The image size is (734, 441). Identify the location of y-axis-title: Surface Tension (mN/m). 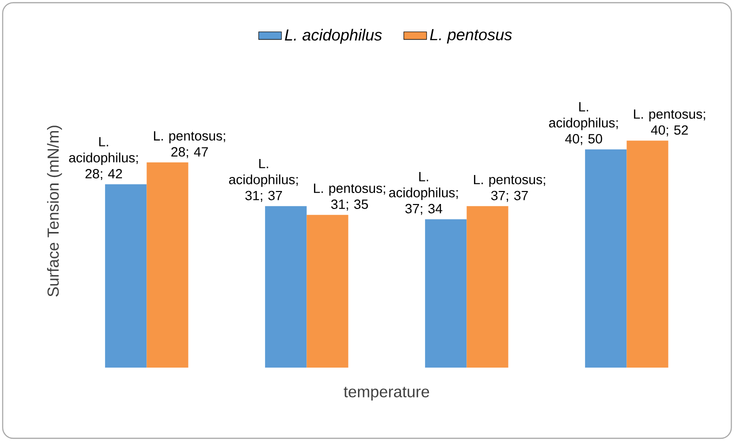
(54, 211).